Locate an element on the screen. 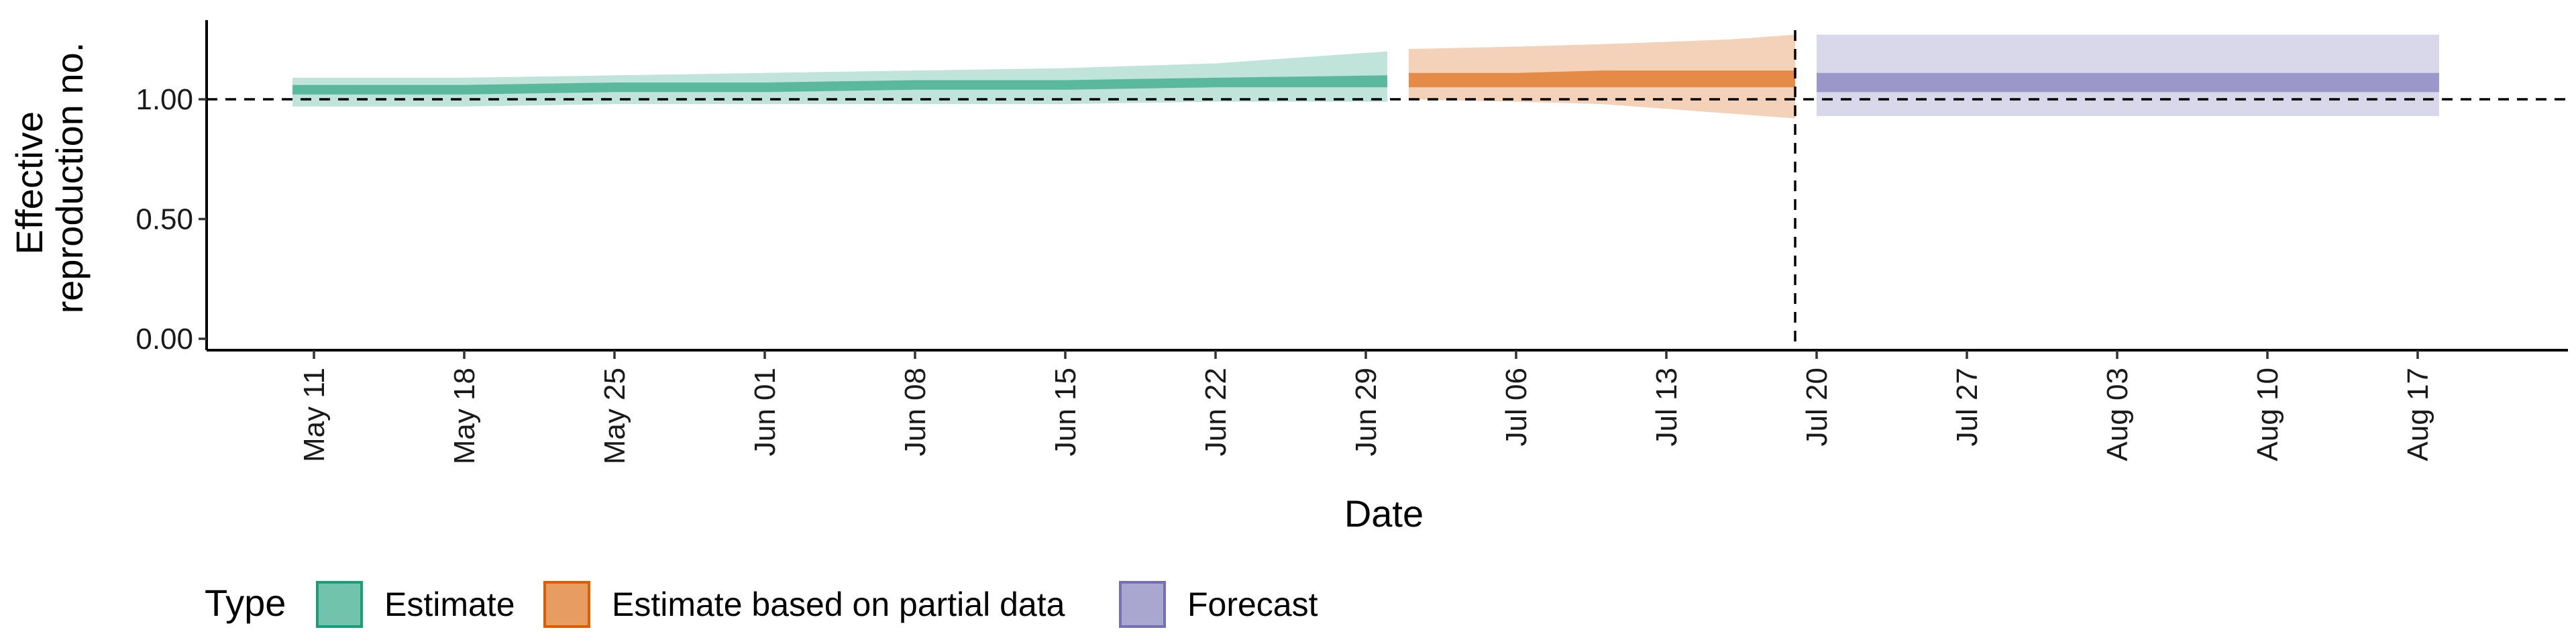  series-1-ci50-band is located at coordinates (1602, 79).